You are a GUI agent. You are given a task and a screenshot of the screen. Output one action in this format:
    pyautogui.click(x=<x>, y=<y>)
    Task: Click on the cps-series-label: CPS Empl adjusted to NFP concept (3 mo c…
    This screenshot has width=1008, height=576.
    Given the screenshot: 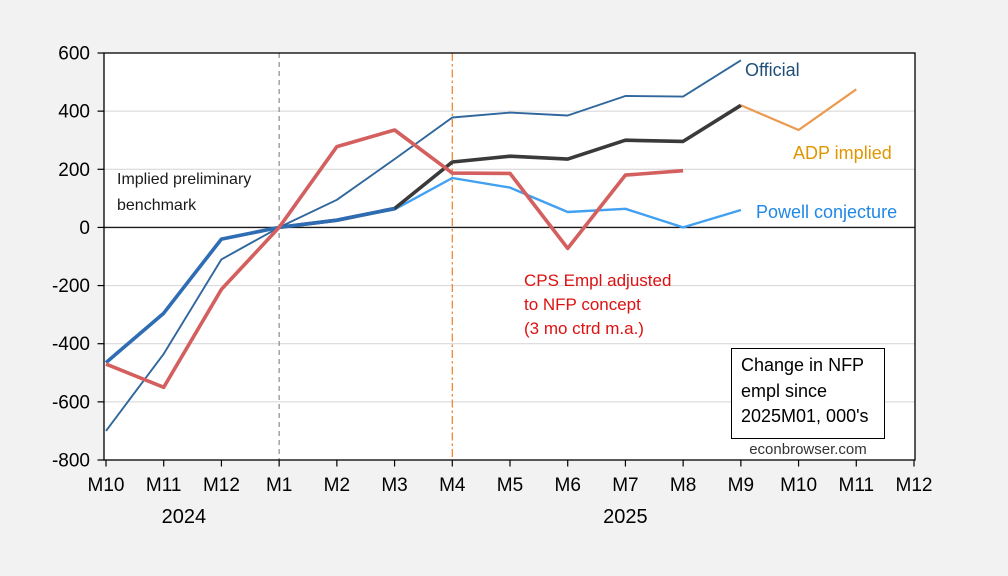 What is the action you would take?
    pyautogui.click(x=597, y=305)
    